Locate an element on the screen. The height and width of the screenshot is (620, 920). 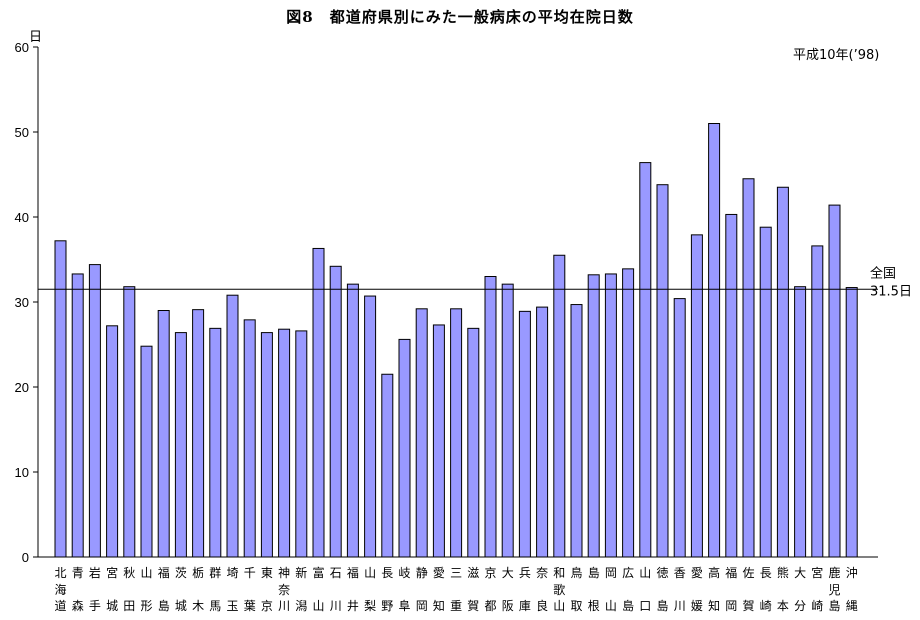
category-label: 神奈川 is located at coordinates (284, 589).